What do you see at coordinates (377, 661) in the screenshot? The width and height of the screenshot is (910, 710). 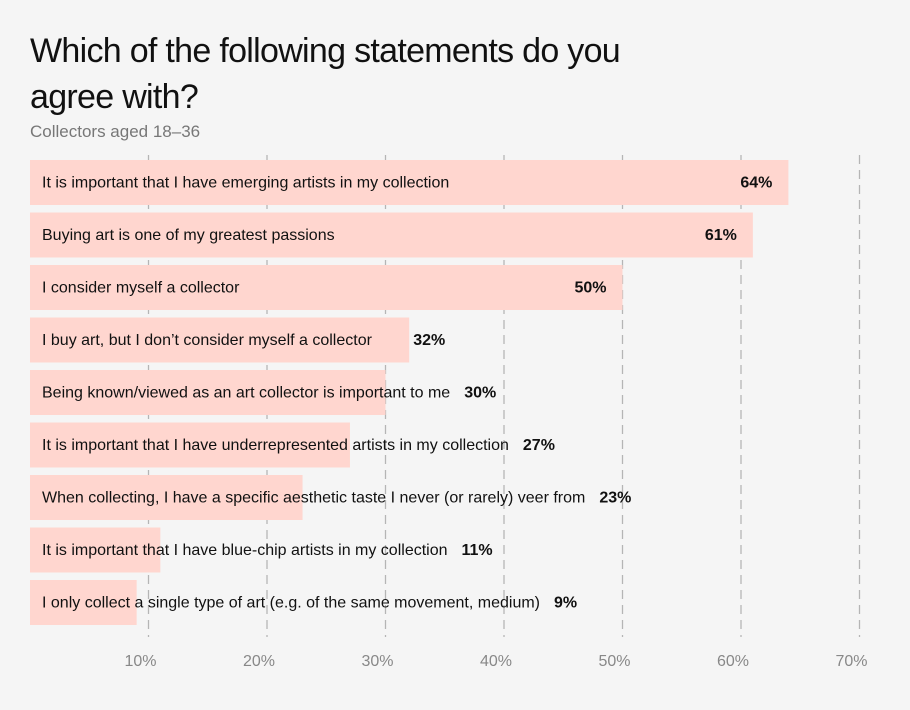 I see `x-tick-label: 30%` at bounding box center [377, 661].